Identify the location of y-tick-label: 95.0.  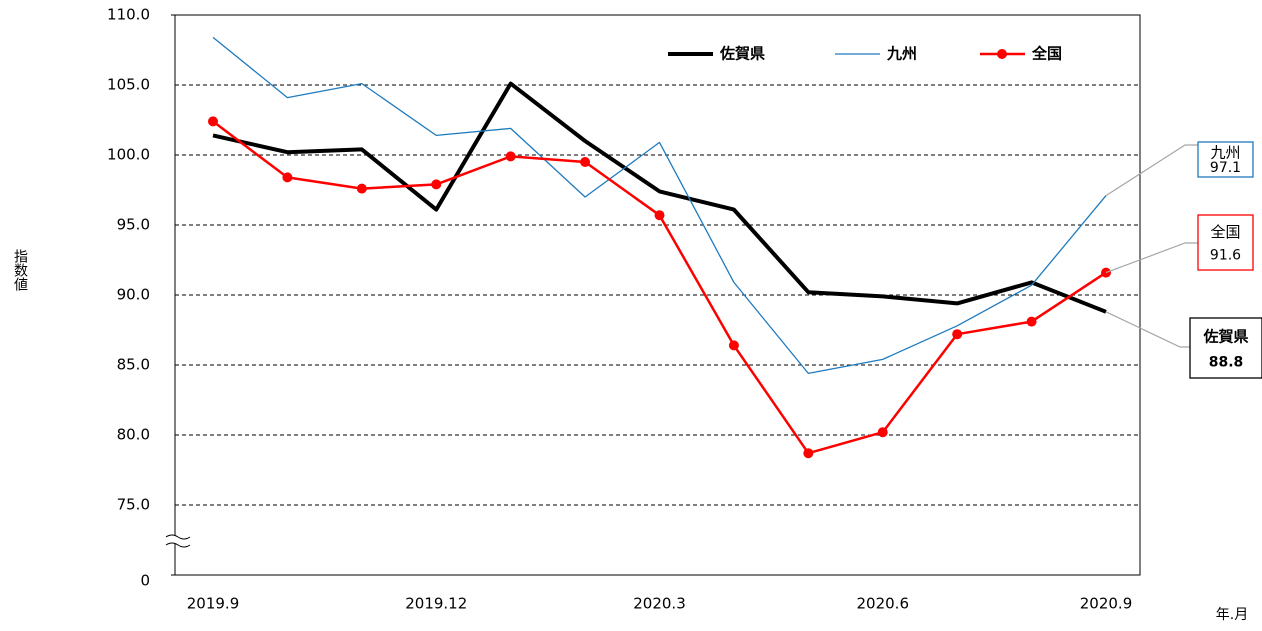
(133, 225).